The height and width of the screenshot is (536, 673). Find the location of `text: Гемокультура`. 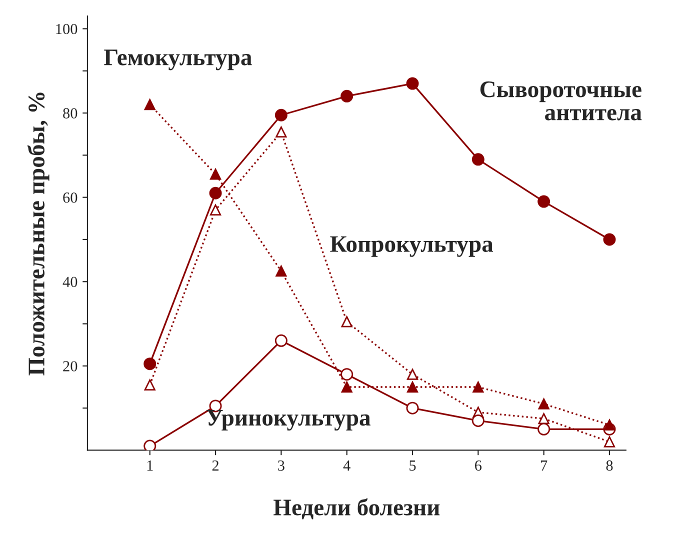

text: Гемокультура is located at coordinates (178, 60).